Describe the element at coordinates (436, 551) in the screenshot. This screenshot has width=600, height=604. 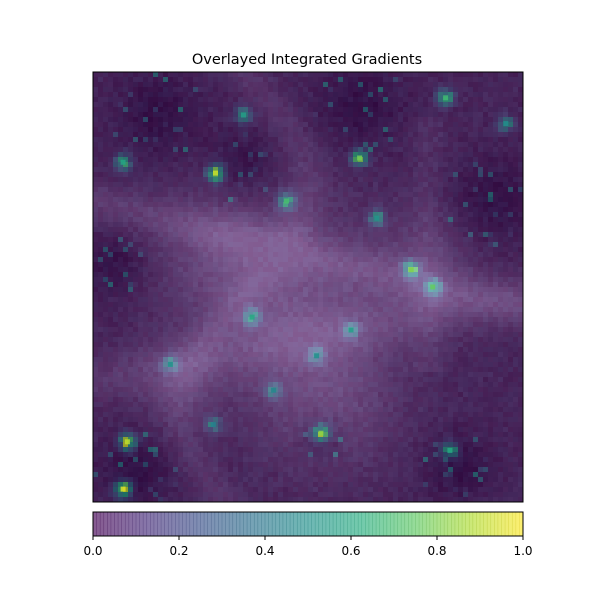
I see `colorbar-tick-label: 0.8` at that location.